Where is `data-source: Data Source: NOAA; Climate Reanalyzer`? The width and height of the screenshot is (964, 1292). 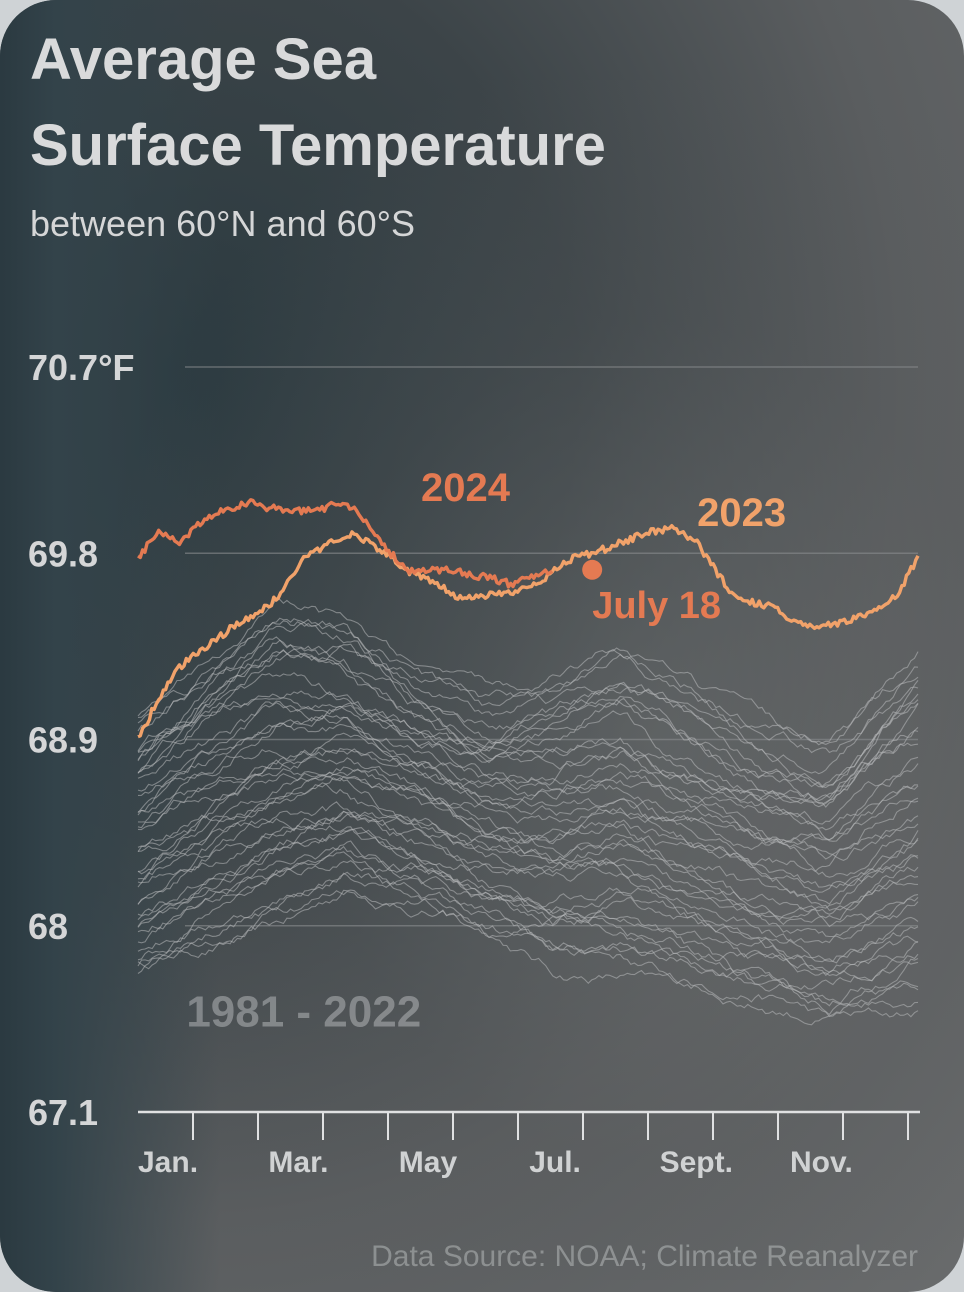 data-source: Data Source: NOAA; Climate Reanalyzer is located at coordinates (644, 1256).